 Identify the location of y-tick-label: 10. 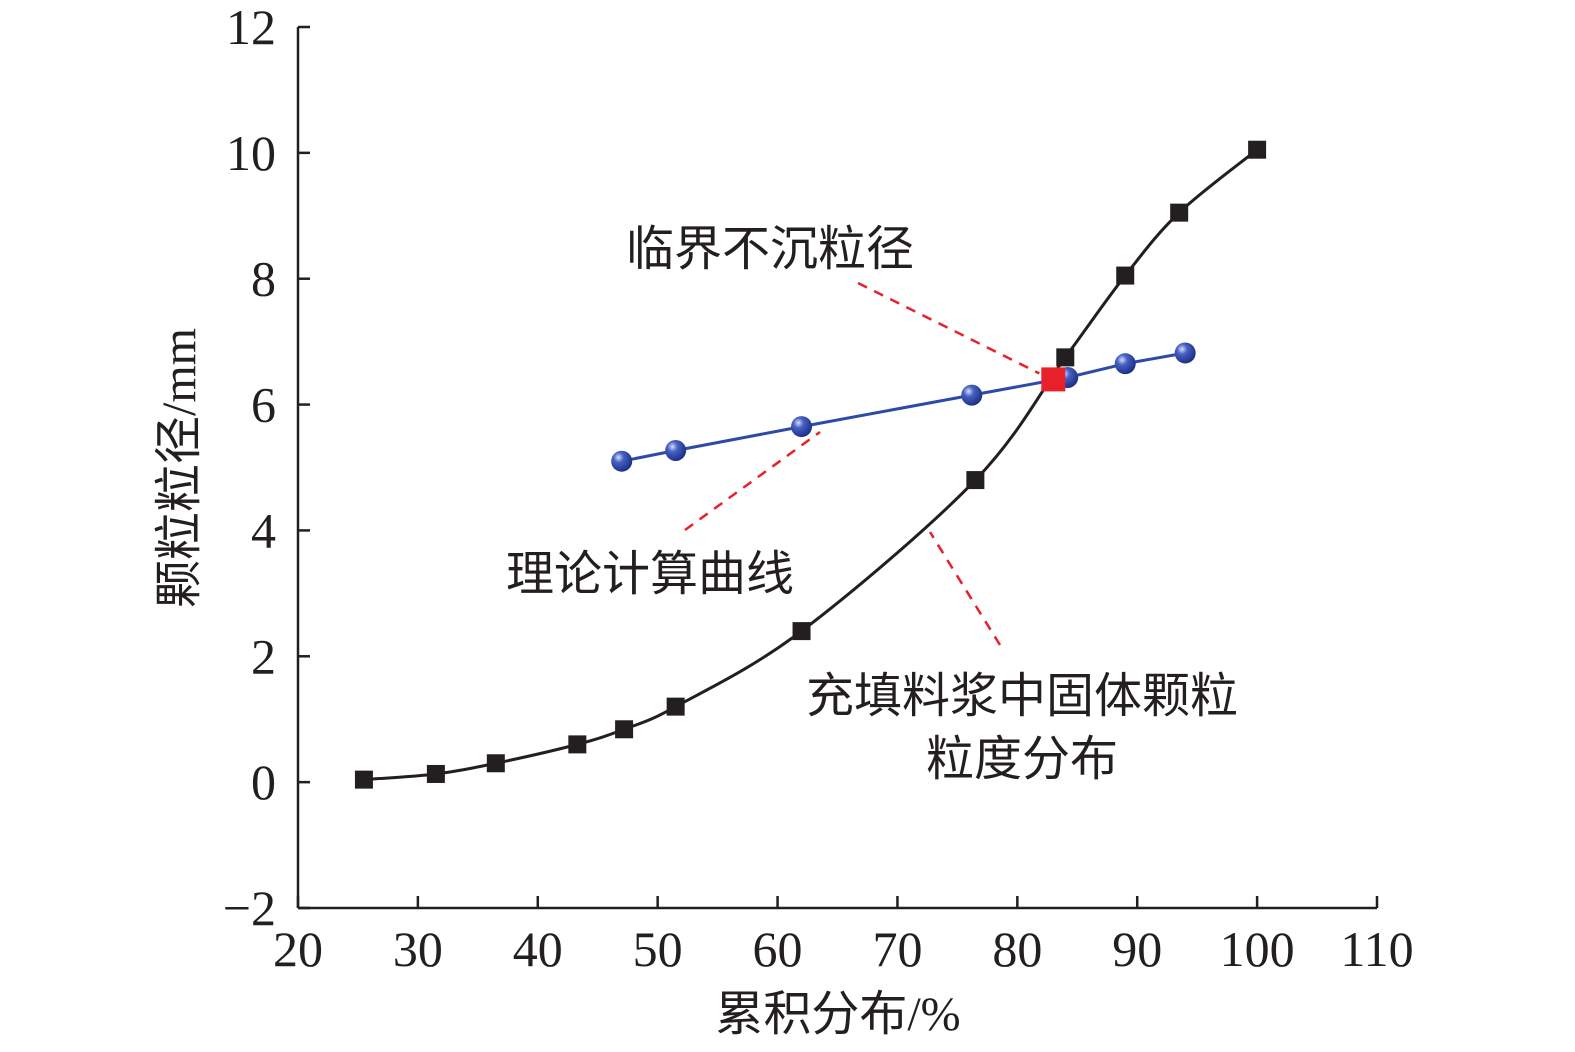
(251, 153).